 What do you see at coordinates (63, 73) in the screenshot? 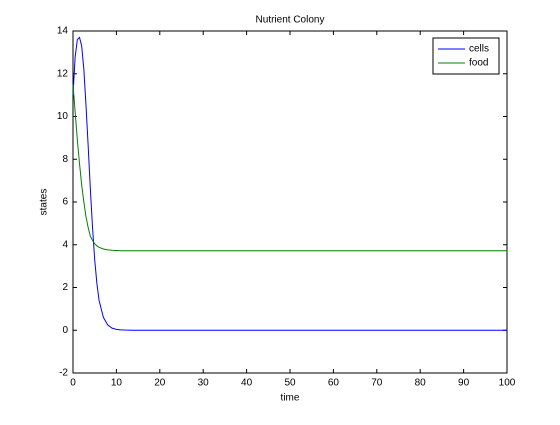
I see `y-tick-label: 12` at bounding box center [63, 73].